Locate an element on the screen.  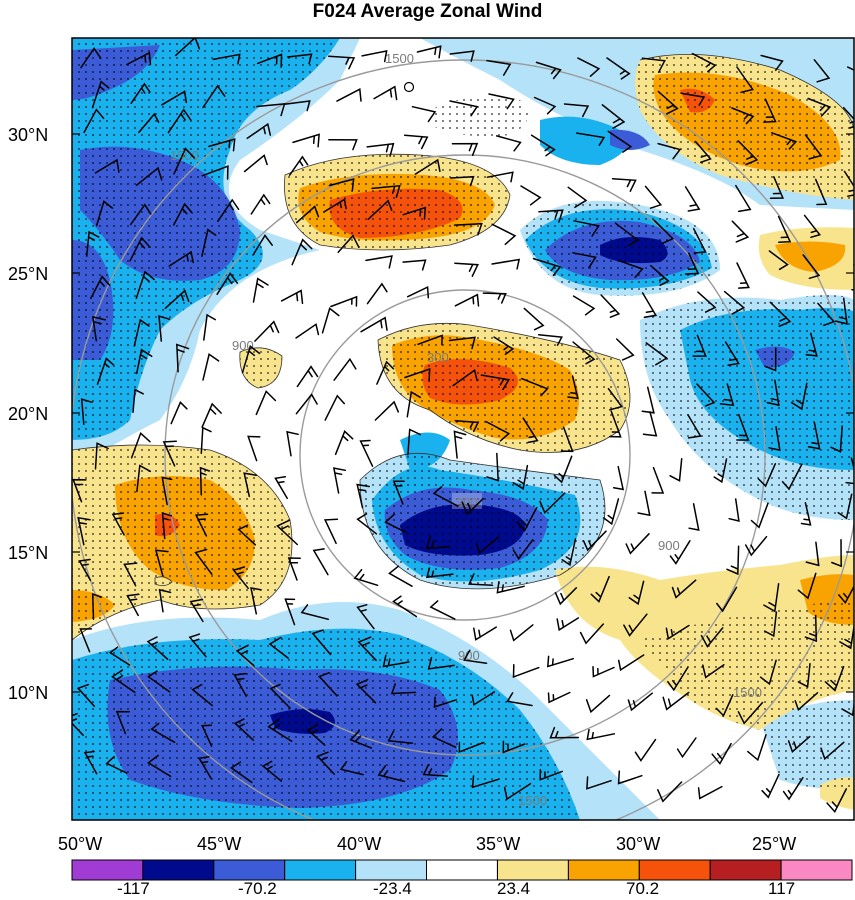
colorbar-label-3: 23.4 is located at coordinates (513, 888).